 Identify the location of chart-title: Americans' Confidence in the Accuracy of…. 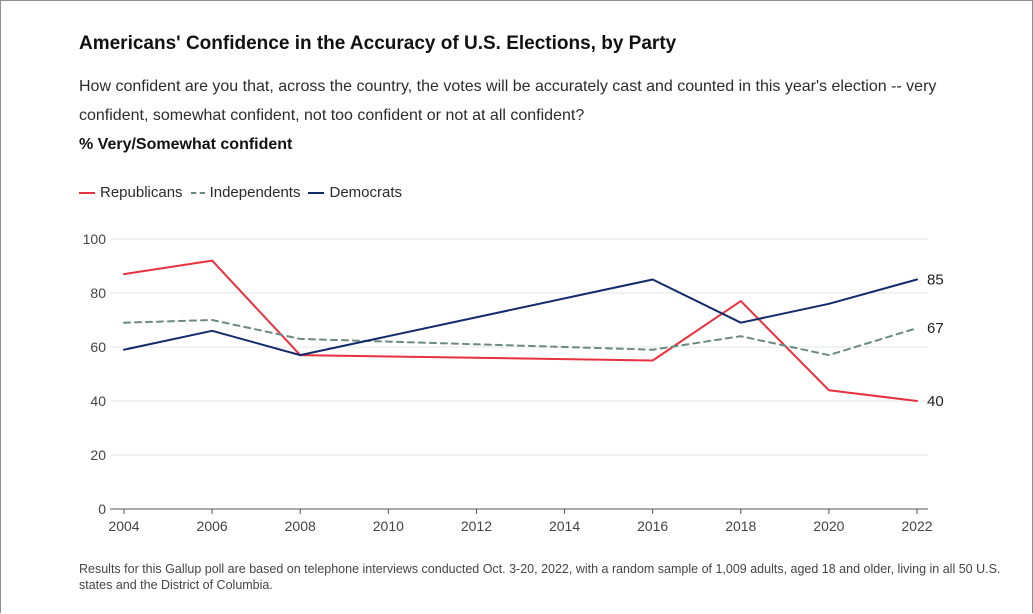
(378, 43).